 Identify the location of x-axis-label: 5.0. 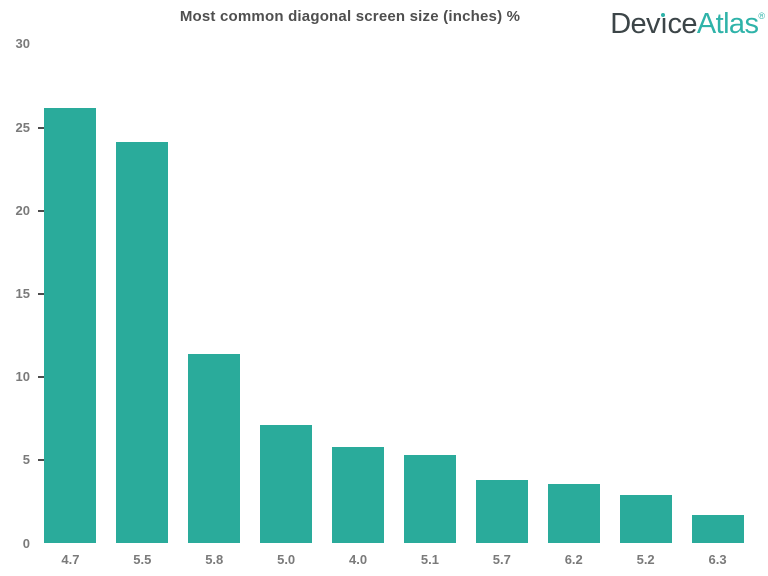
(286, 559).